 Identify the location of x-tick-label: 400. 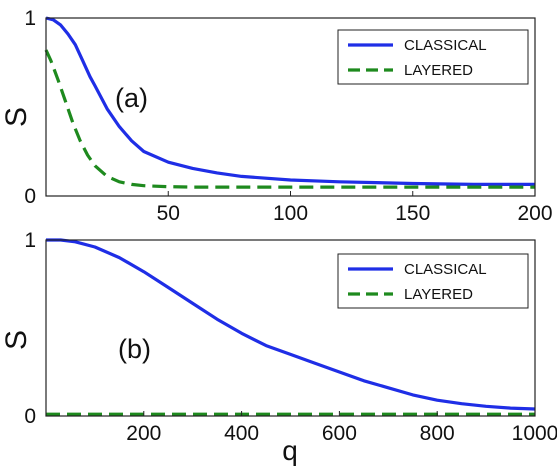
(241, 433).